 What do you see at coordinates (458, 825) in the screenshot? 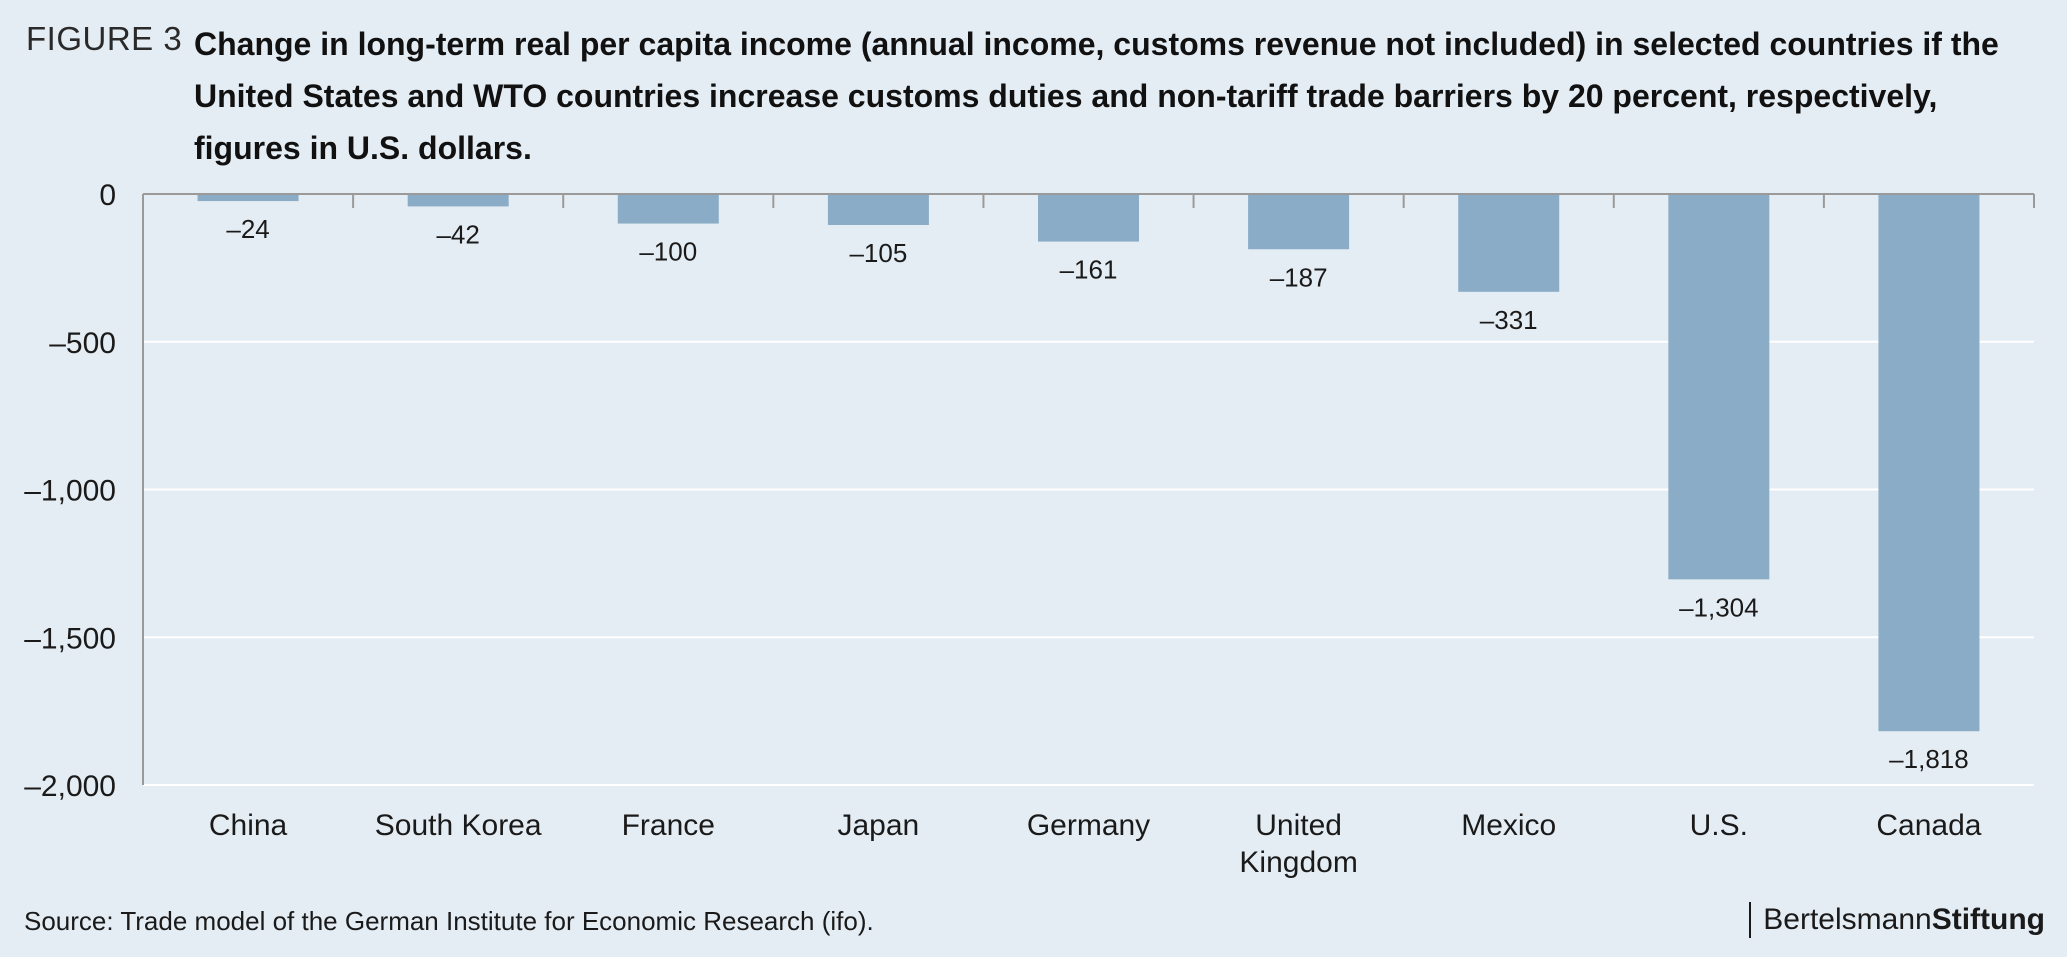
I see `x-tick-label: South Korea` at bounding box center [458, 825].